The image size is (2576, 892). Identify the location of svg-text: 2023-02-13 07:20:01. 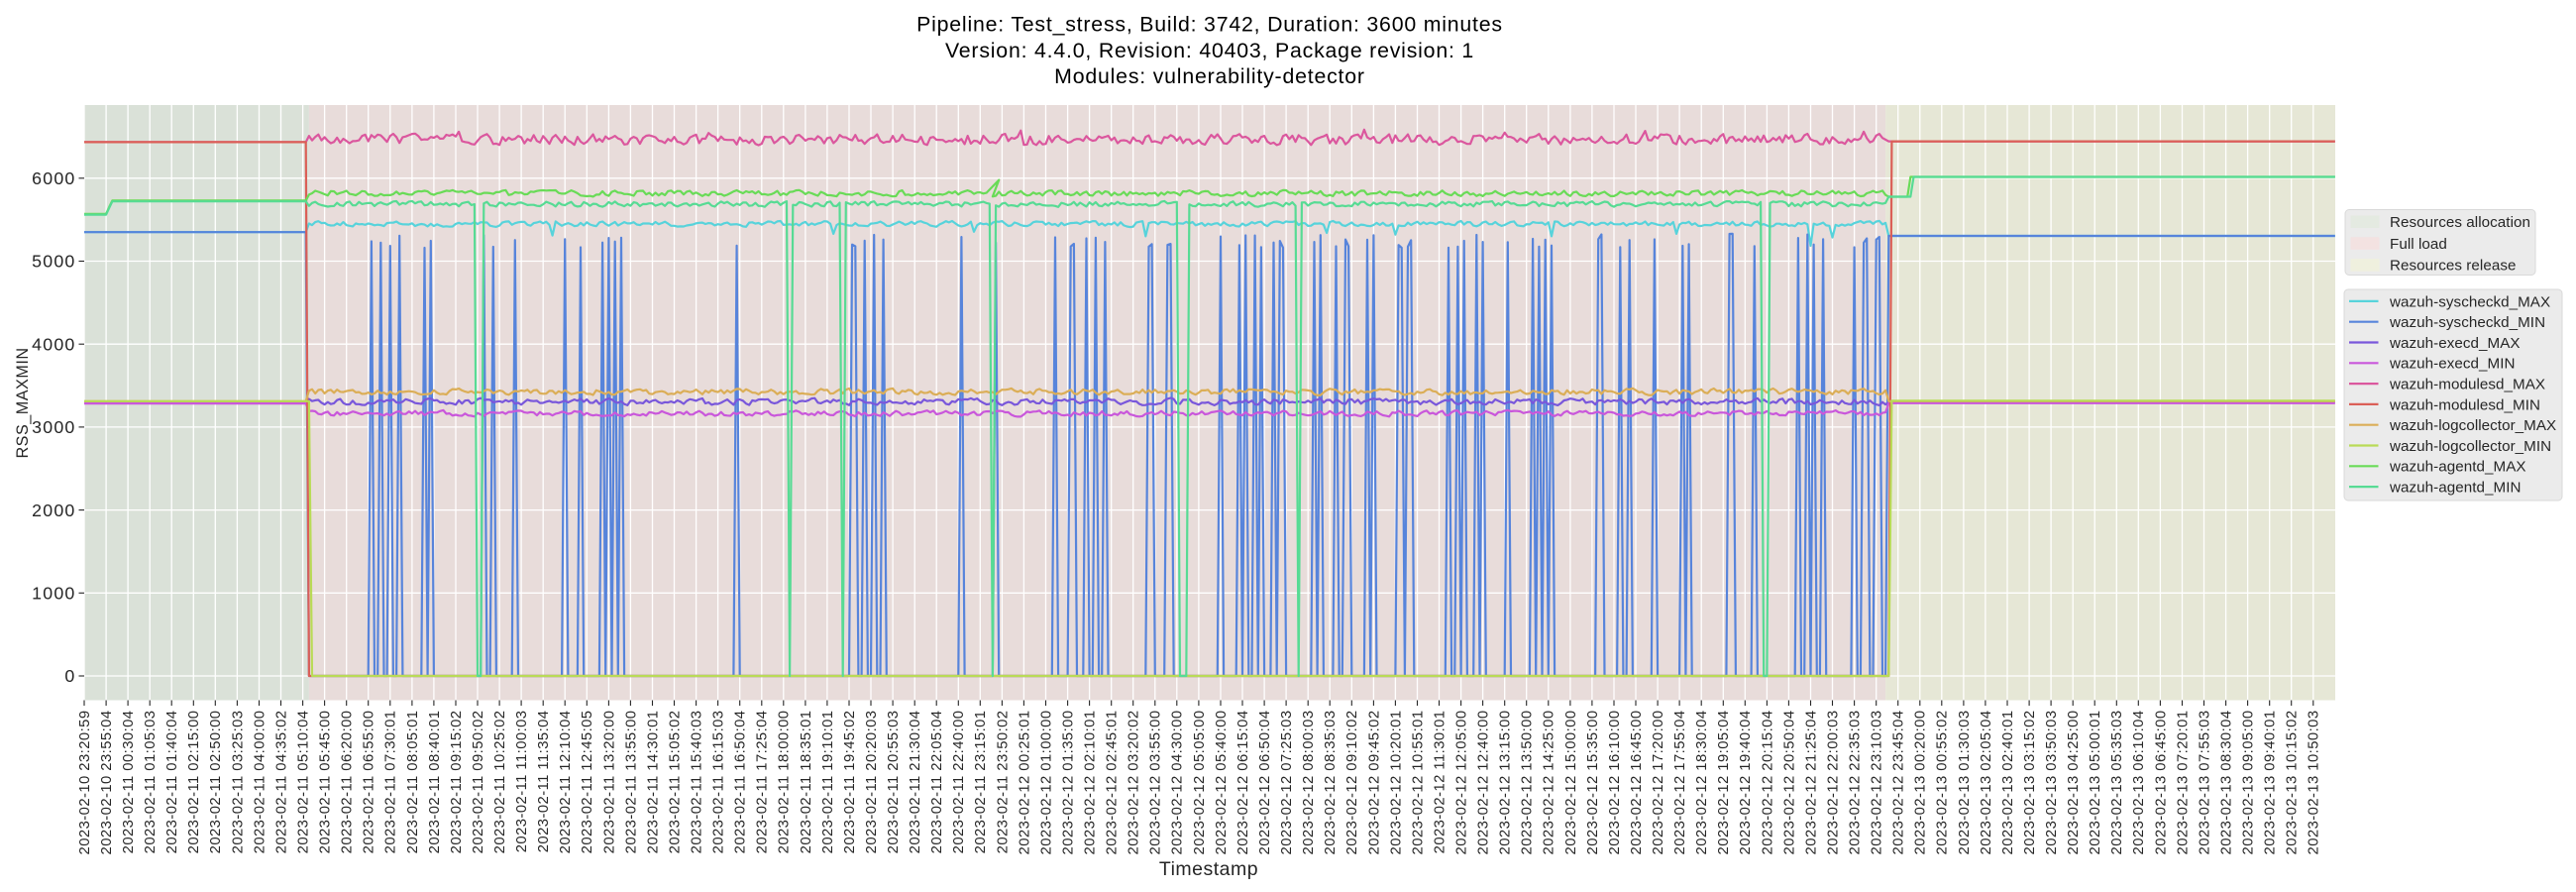
(2183, 783).